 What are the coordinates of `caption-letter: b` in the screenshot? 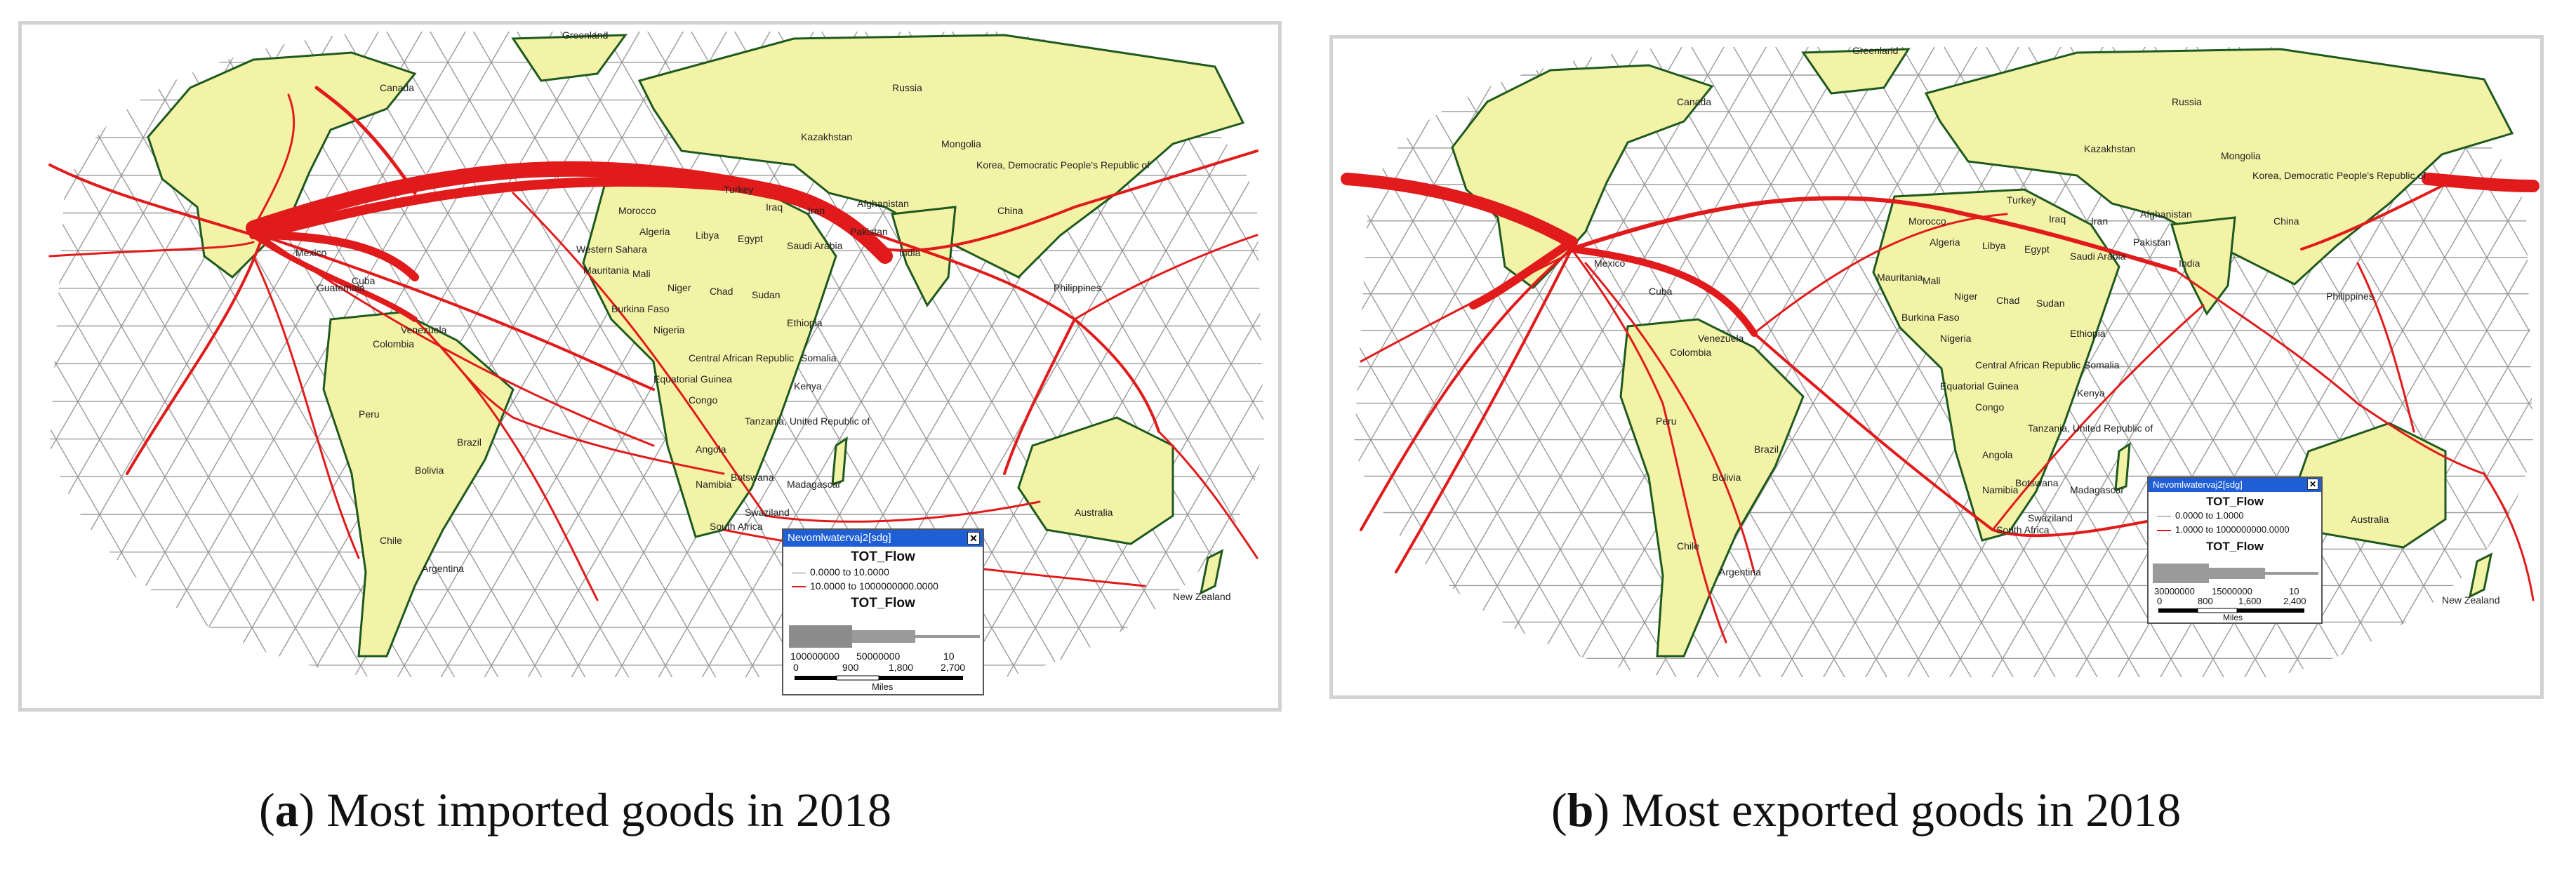 It's located at (1581, 810).